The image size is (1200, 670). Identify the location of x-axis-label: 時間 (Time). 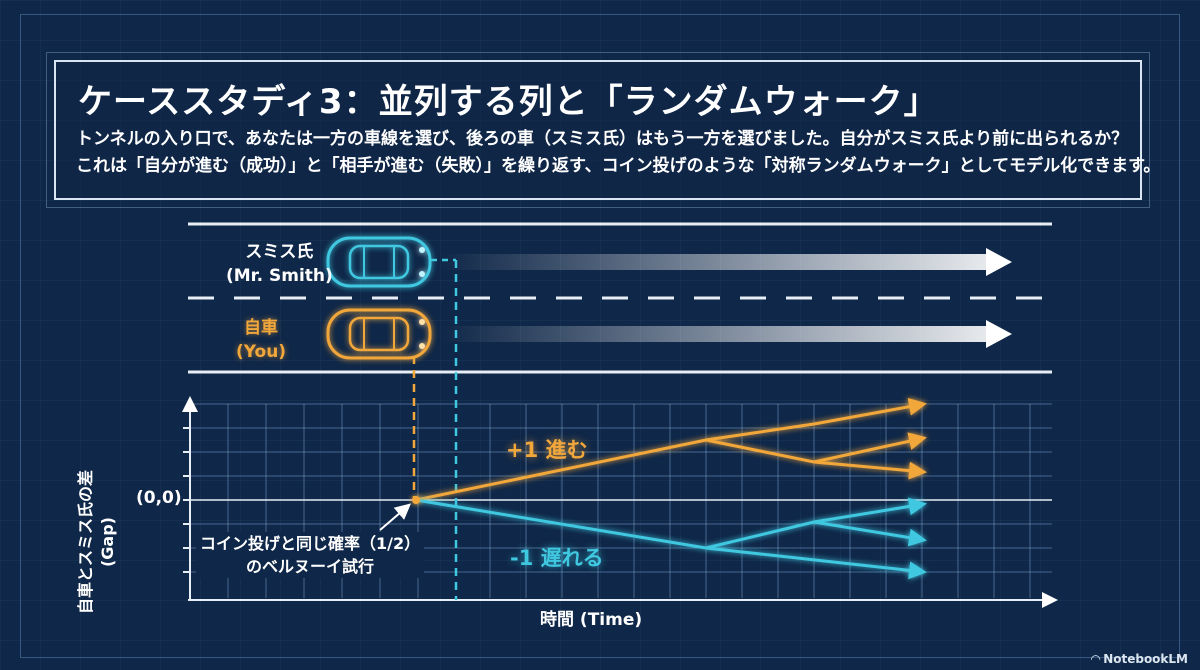
(591, 620).